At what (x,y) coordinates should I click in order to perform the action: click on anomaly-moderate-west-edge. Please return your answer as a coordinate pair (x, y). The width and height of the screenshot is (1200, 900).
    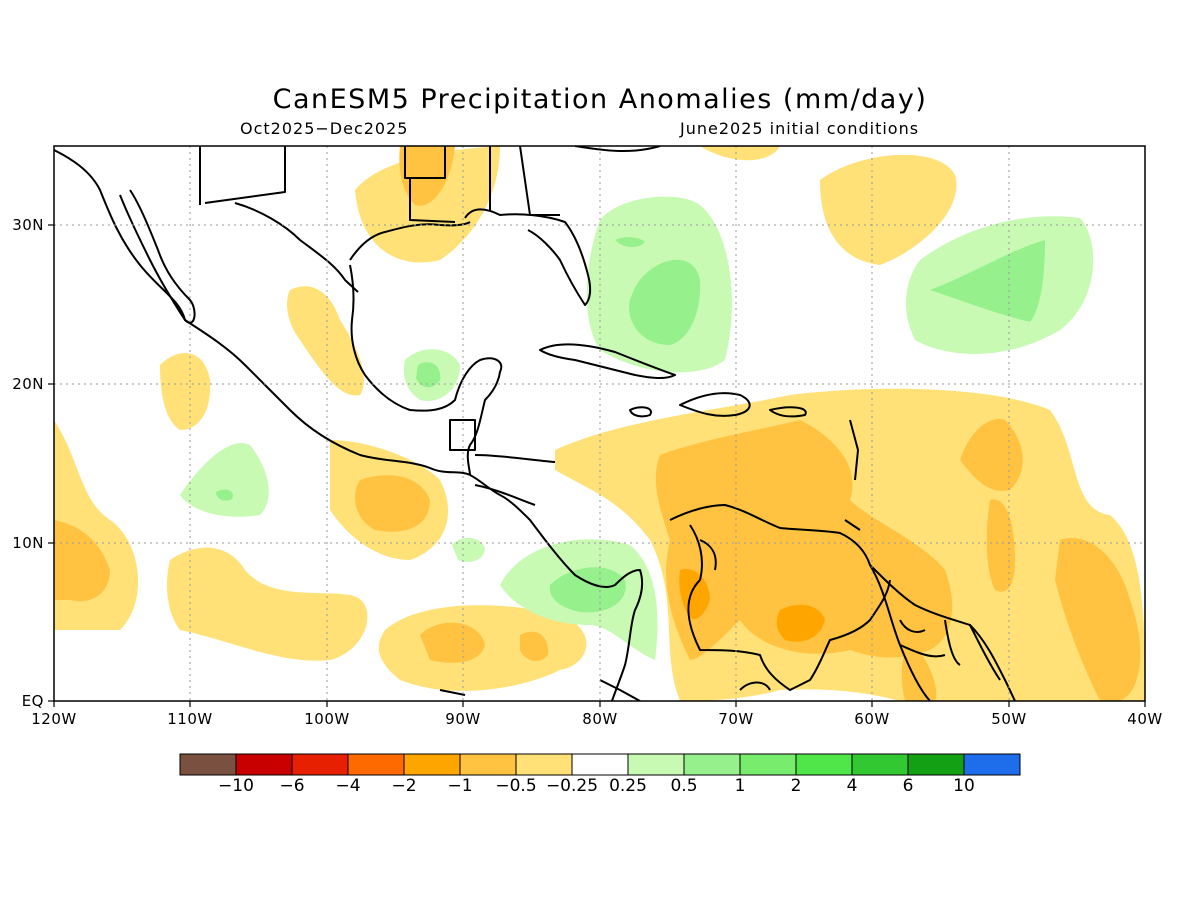
    Looking at the image, I should click on (82, 561).